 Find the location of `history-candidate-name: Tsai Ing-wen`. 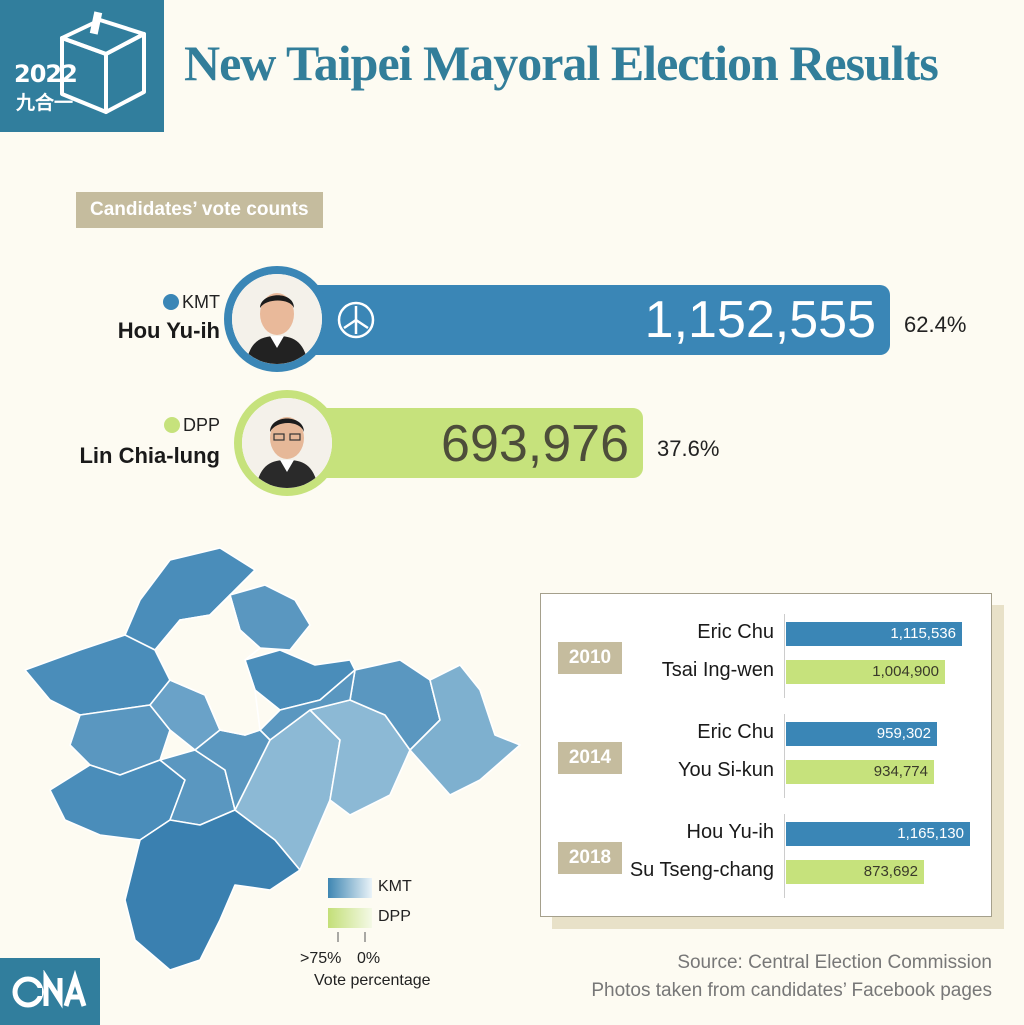

history-candidate-name: Tsai Ing-wen is located at coordinates (717, 670).